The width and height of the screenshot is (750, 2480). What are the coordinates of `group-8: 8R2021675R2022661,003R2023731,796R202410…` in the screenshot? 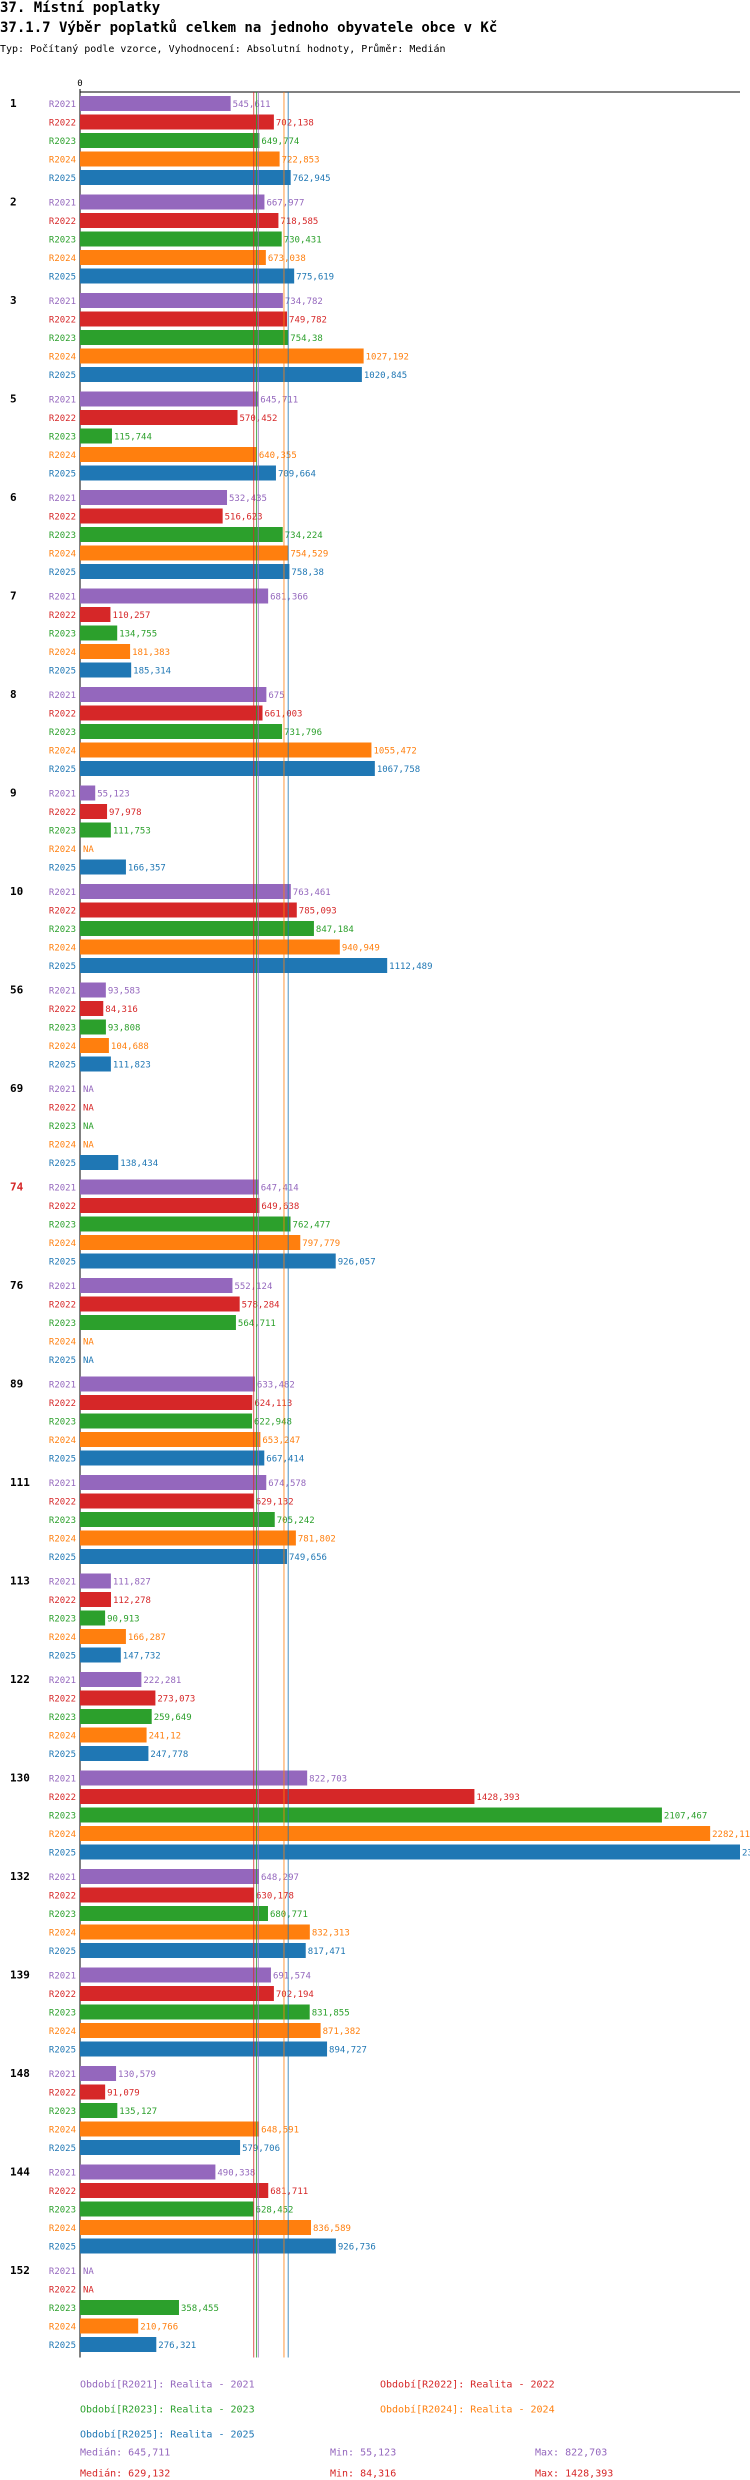 It's located at (215, 731).